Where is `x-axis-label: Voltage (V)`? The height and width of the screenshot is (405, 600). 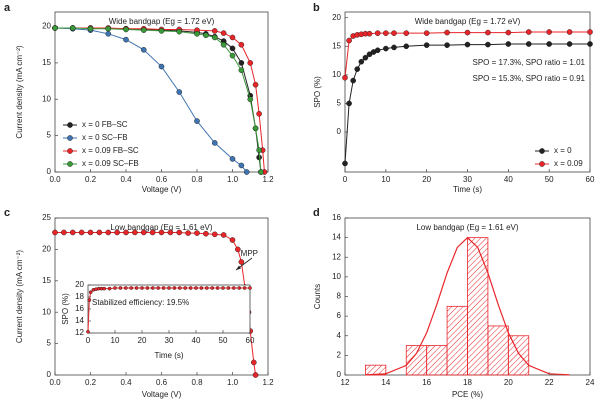 x-axis-label: Voltage (V) is located at coordinates (162, 394).